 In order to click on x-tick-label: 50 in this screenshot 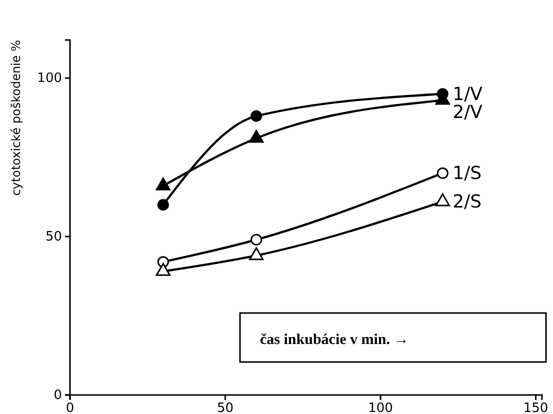, I will do `click(225, 407)`.